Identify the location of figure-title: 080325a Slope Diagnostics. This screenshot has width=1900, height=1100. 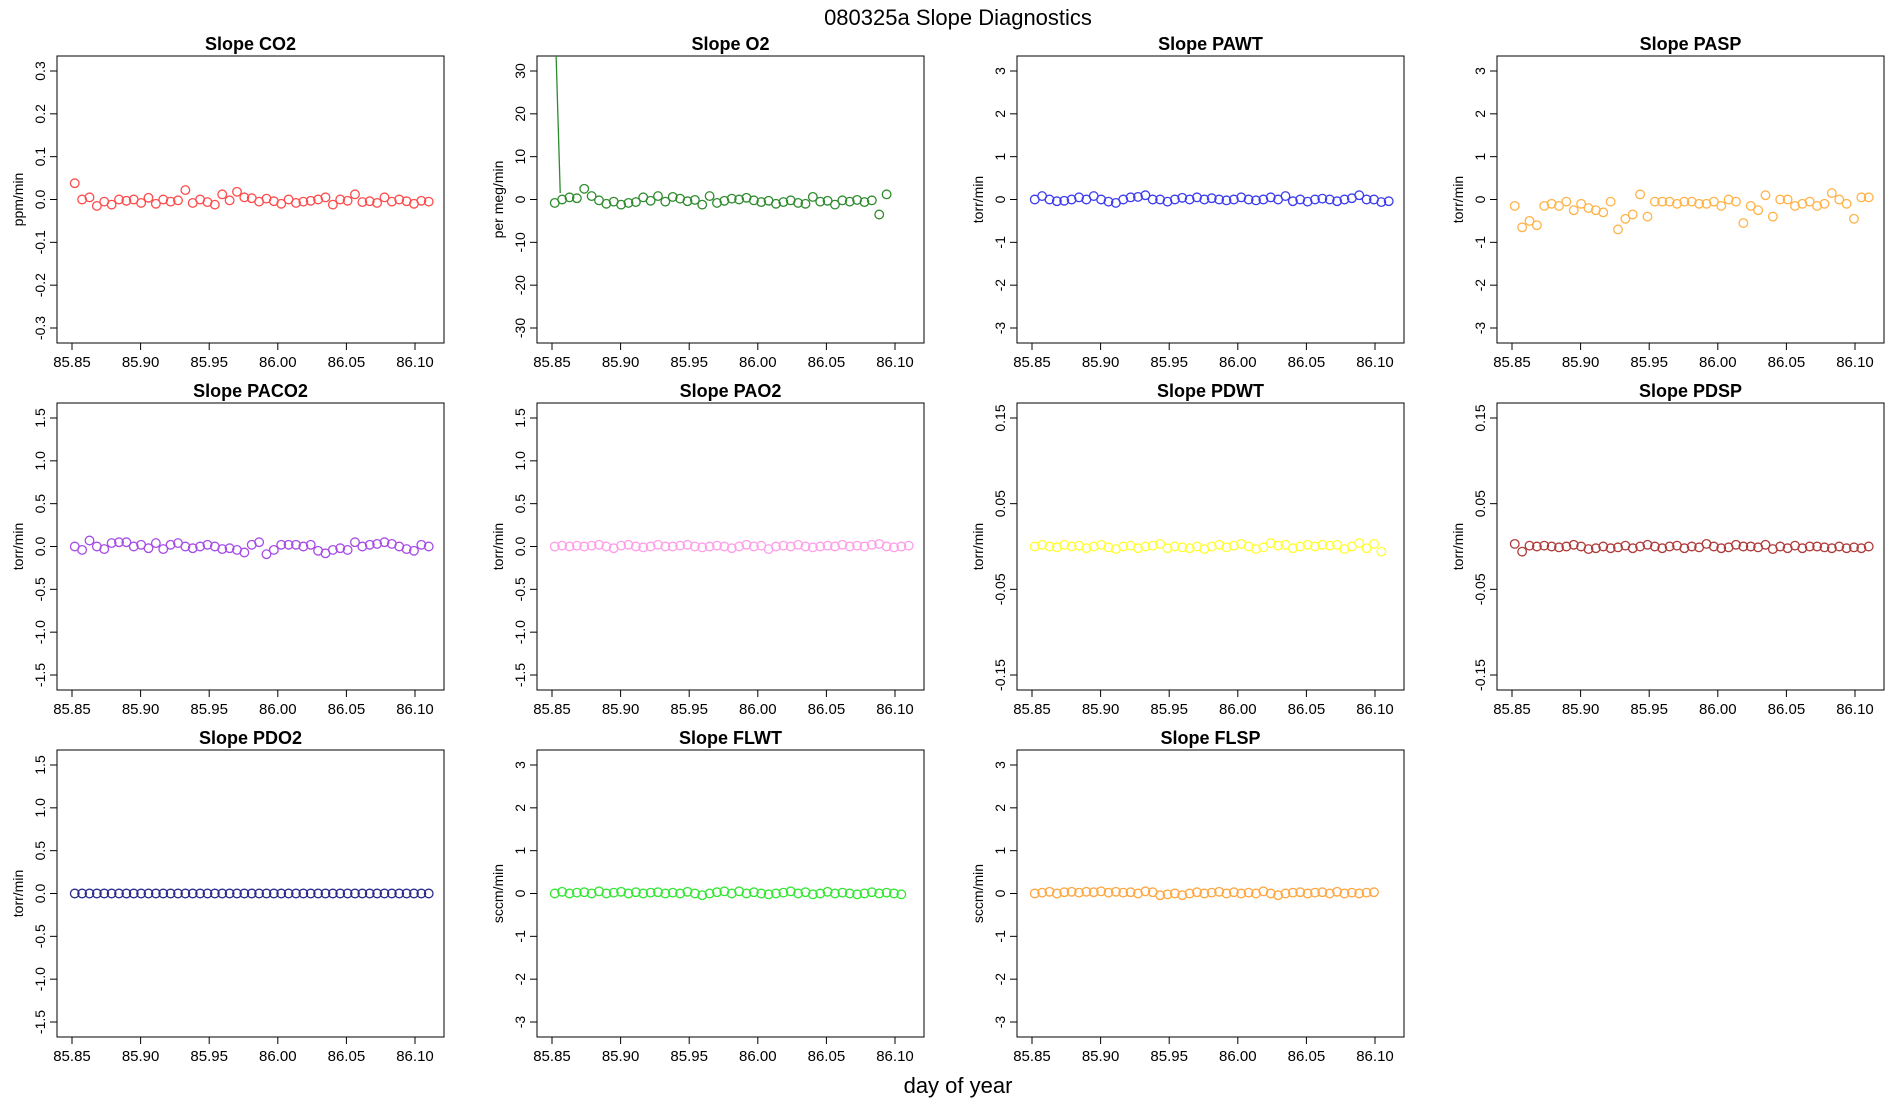
(958, 17).